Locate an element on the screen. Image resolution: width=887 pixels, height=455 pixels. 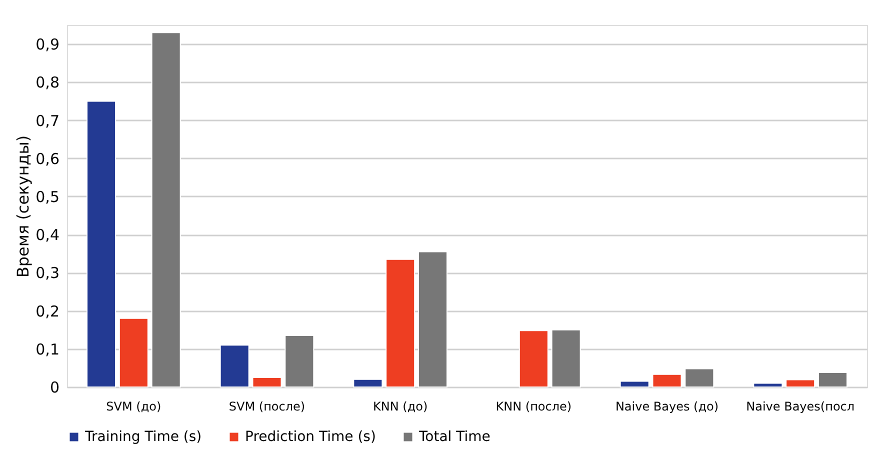
x-tick-label: SVM (до) is located at coordinates (134, 407).